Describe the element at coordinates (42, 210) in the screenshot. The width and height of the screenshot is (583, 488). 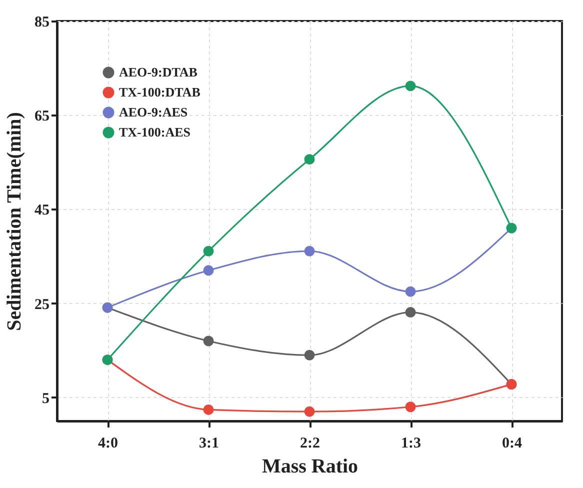
I see `y-tick-label: 45` at that location.